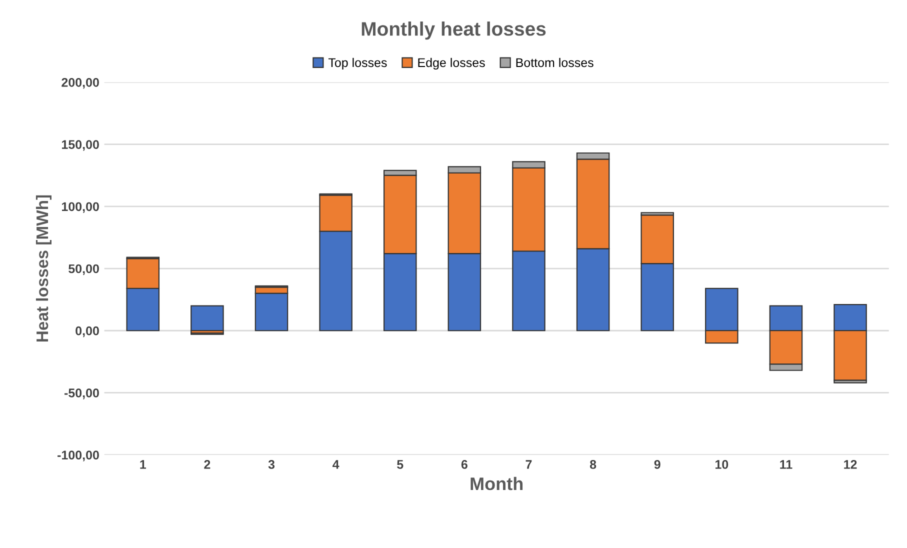 The image size is (907, 548). What do you see at coordinates (78, 456) in the screenshot?
I see `y-tick-label: -100,00` at bounding box center [78, 456].